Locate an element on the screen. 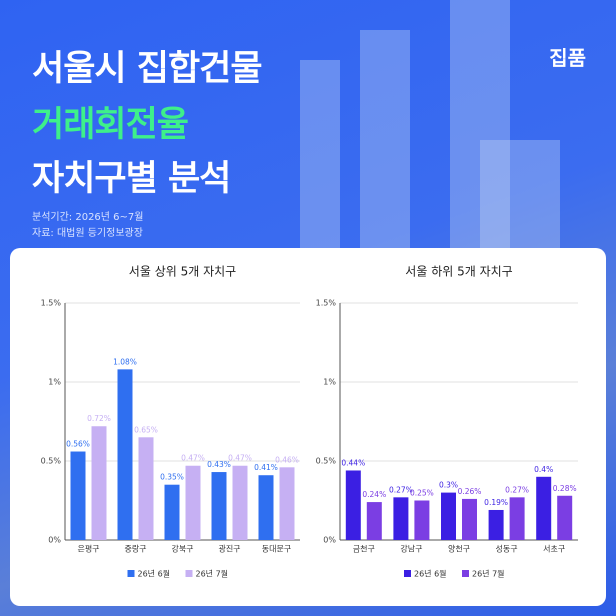  title: 거래회전율 is located at coordinates (110, 125).